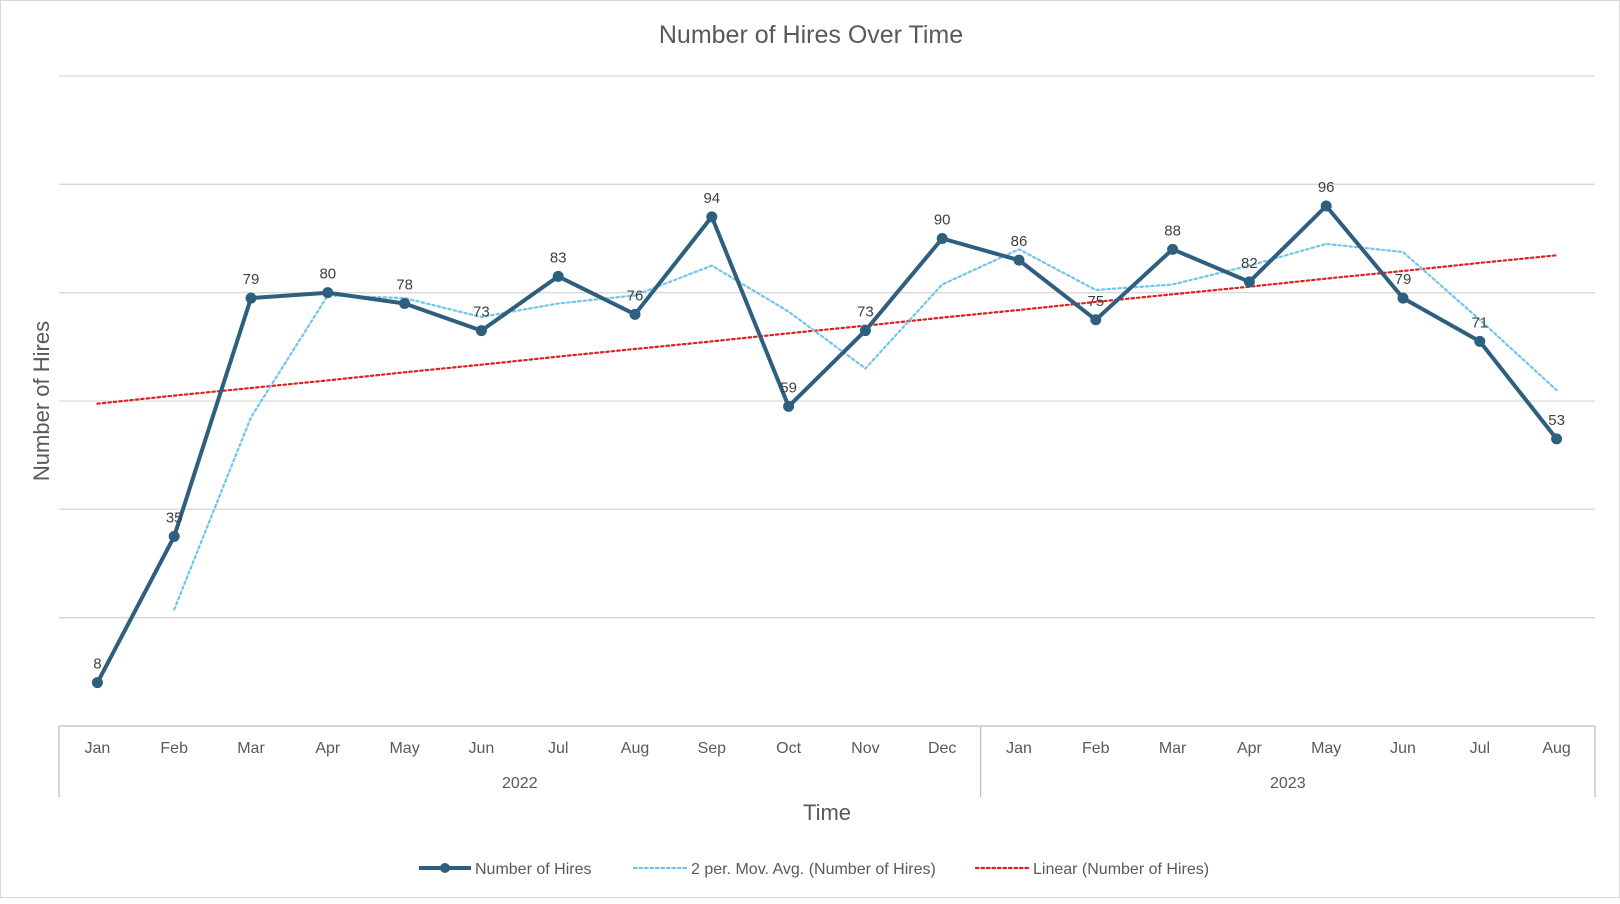  Describe the element at coordinates (558, 257) in the screenshot. I see `data-label: 83` at that location.